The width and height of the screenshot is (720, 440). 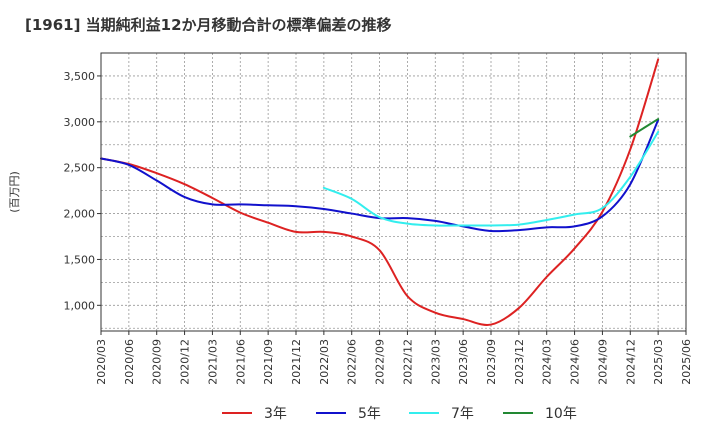 I want to click on x-tick-label: 2023/06, so click(x=463, y=362).